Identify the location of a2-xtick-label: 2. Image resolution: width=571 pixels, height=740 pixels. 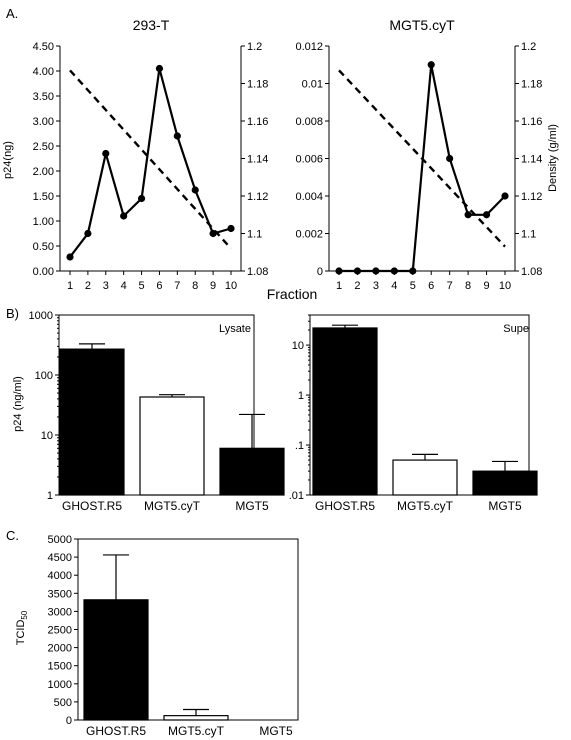
(357, 286).